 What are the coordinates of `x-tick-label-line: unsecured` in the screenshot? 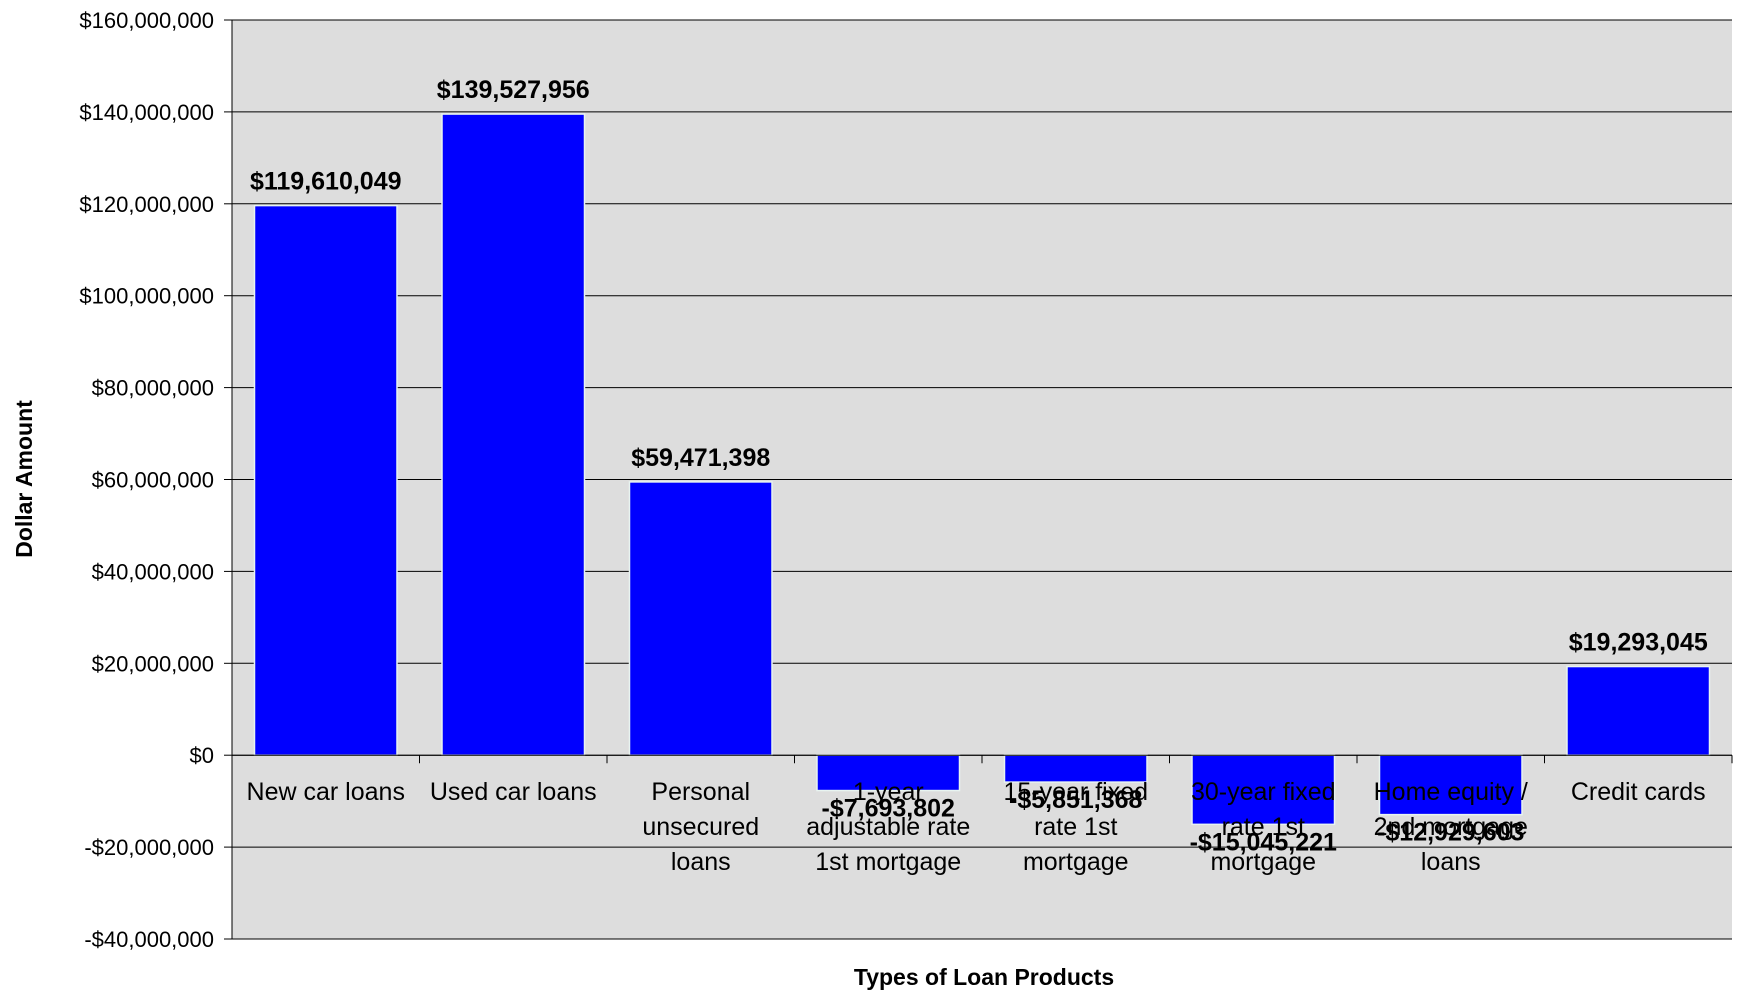 It's located at (700, 827).